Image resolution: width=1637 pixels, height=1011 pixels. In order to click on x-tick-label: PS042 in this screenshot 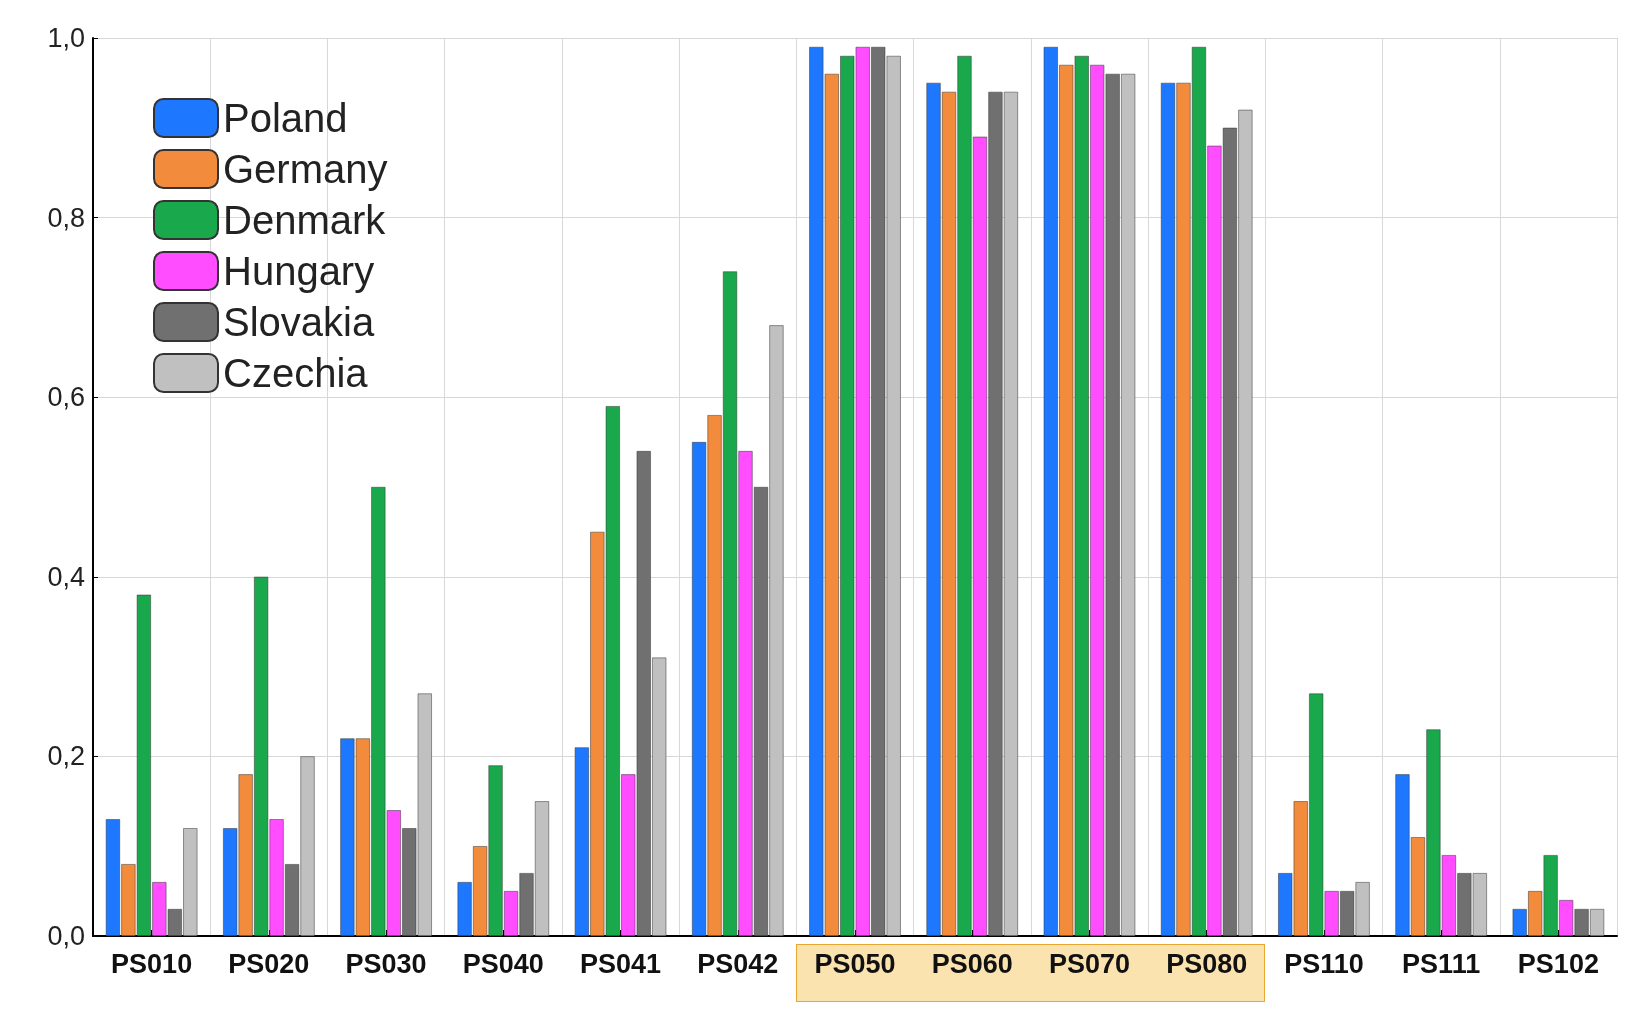, I will do `click(738, 963)`.